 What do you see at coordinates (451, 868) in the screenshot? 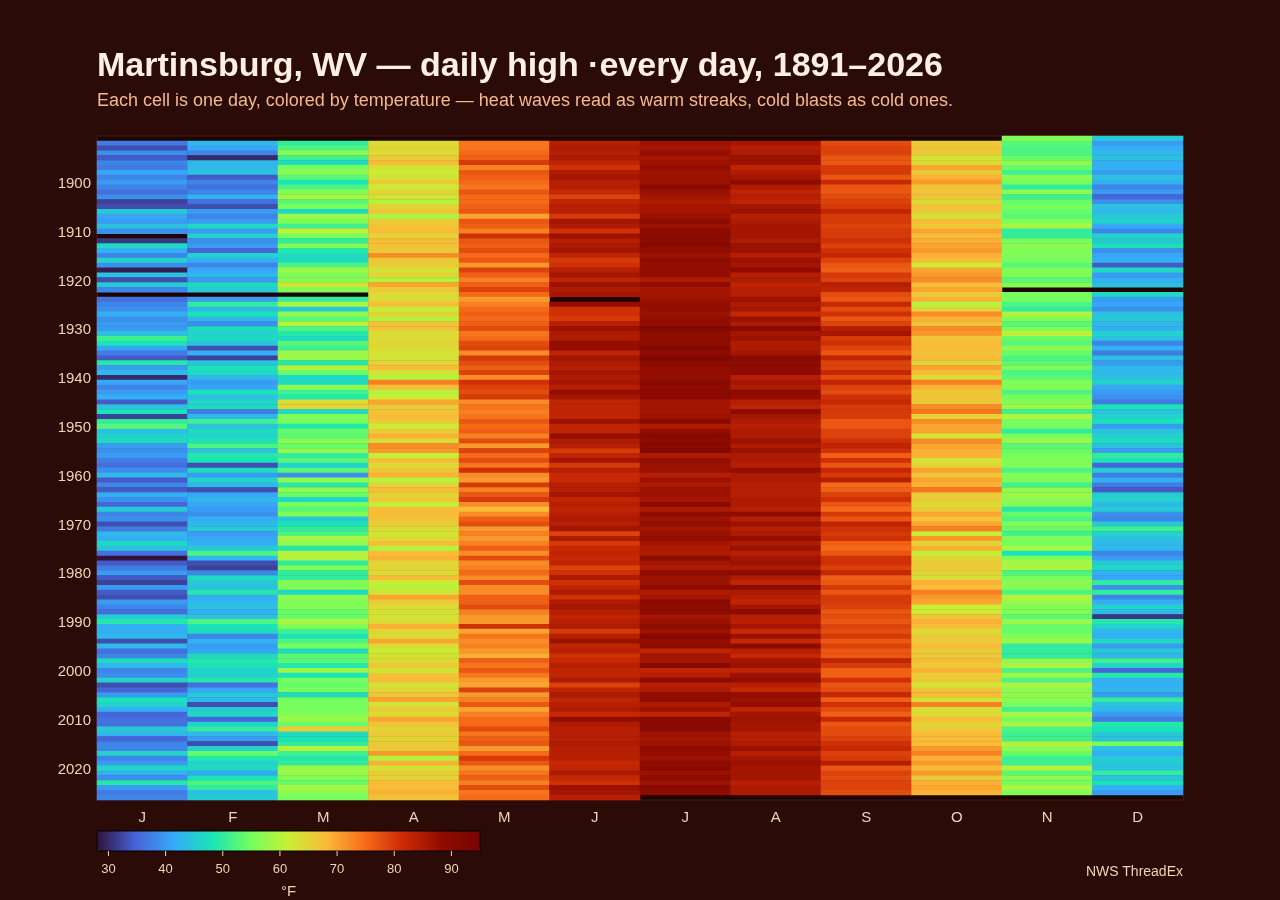
I see `color-bar-label: 90` at bounding box center [451, 868].